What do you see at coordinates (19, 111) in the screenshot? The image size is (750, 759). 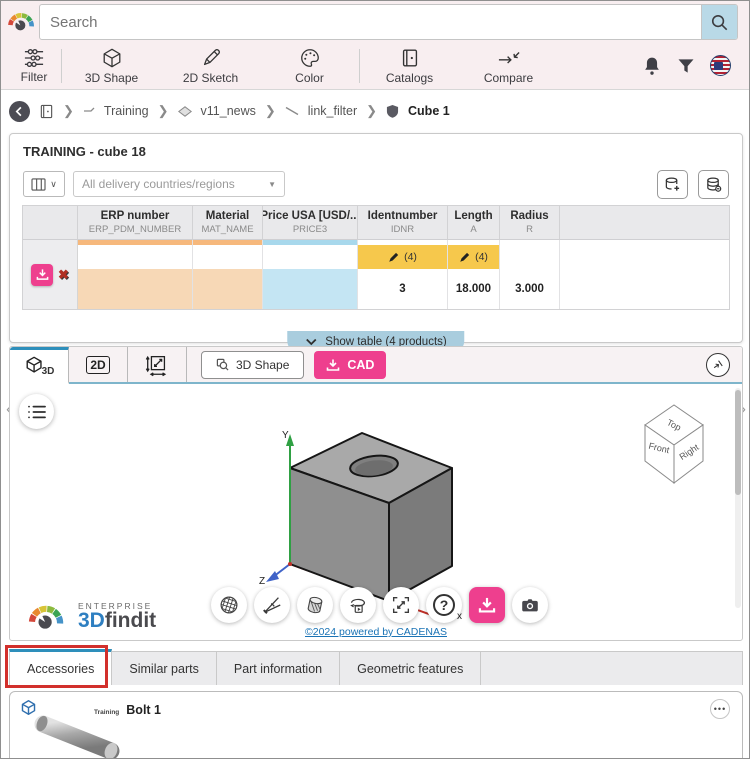 I see `back-button` at bounding box center [19, 111].